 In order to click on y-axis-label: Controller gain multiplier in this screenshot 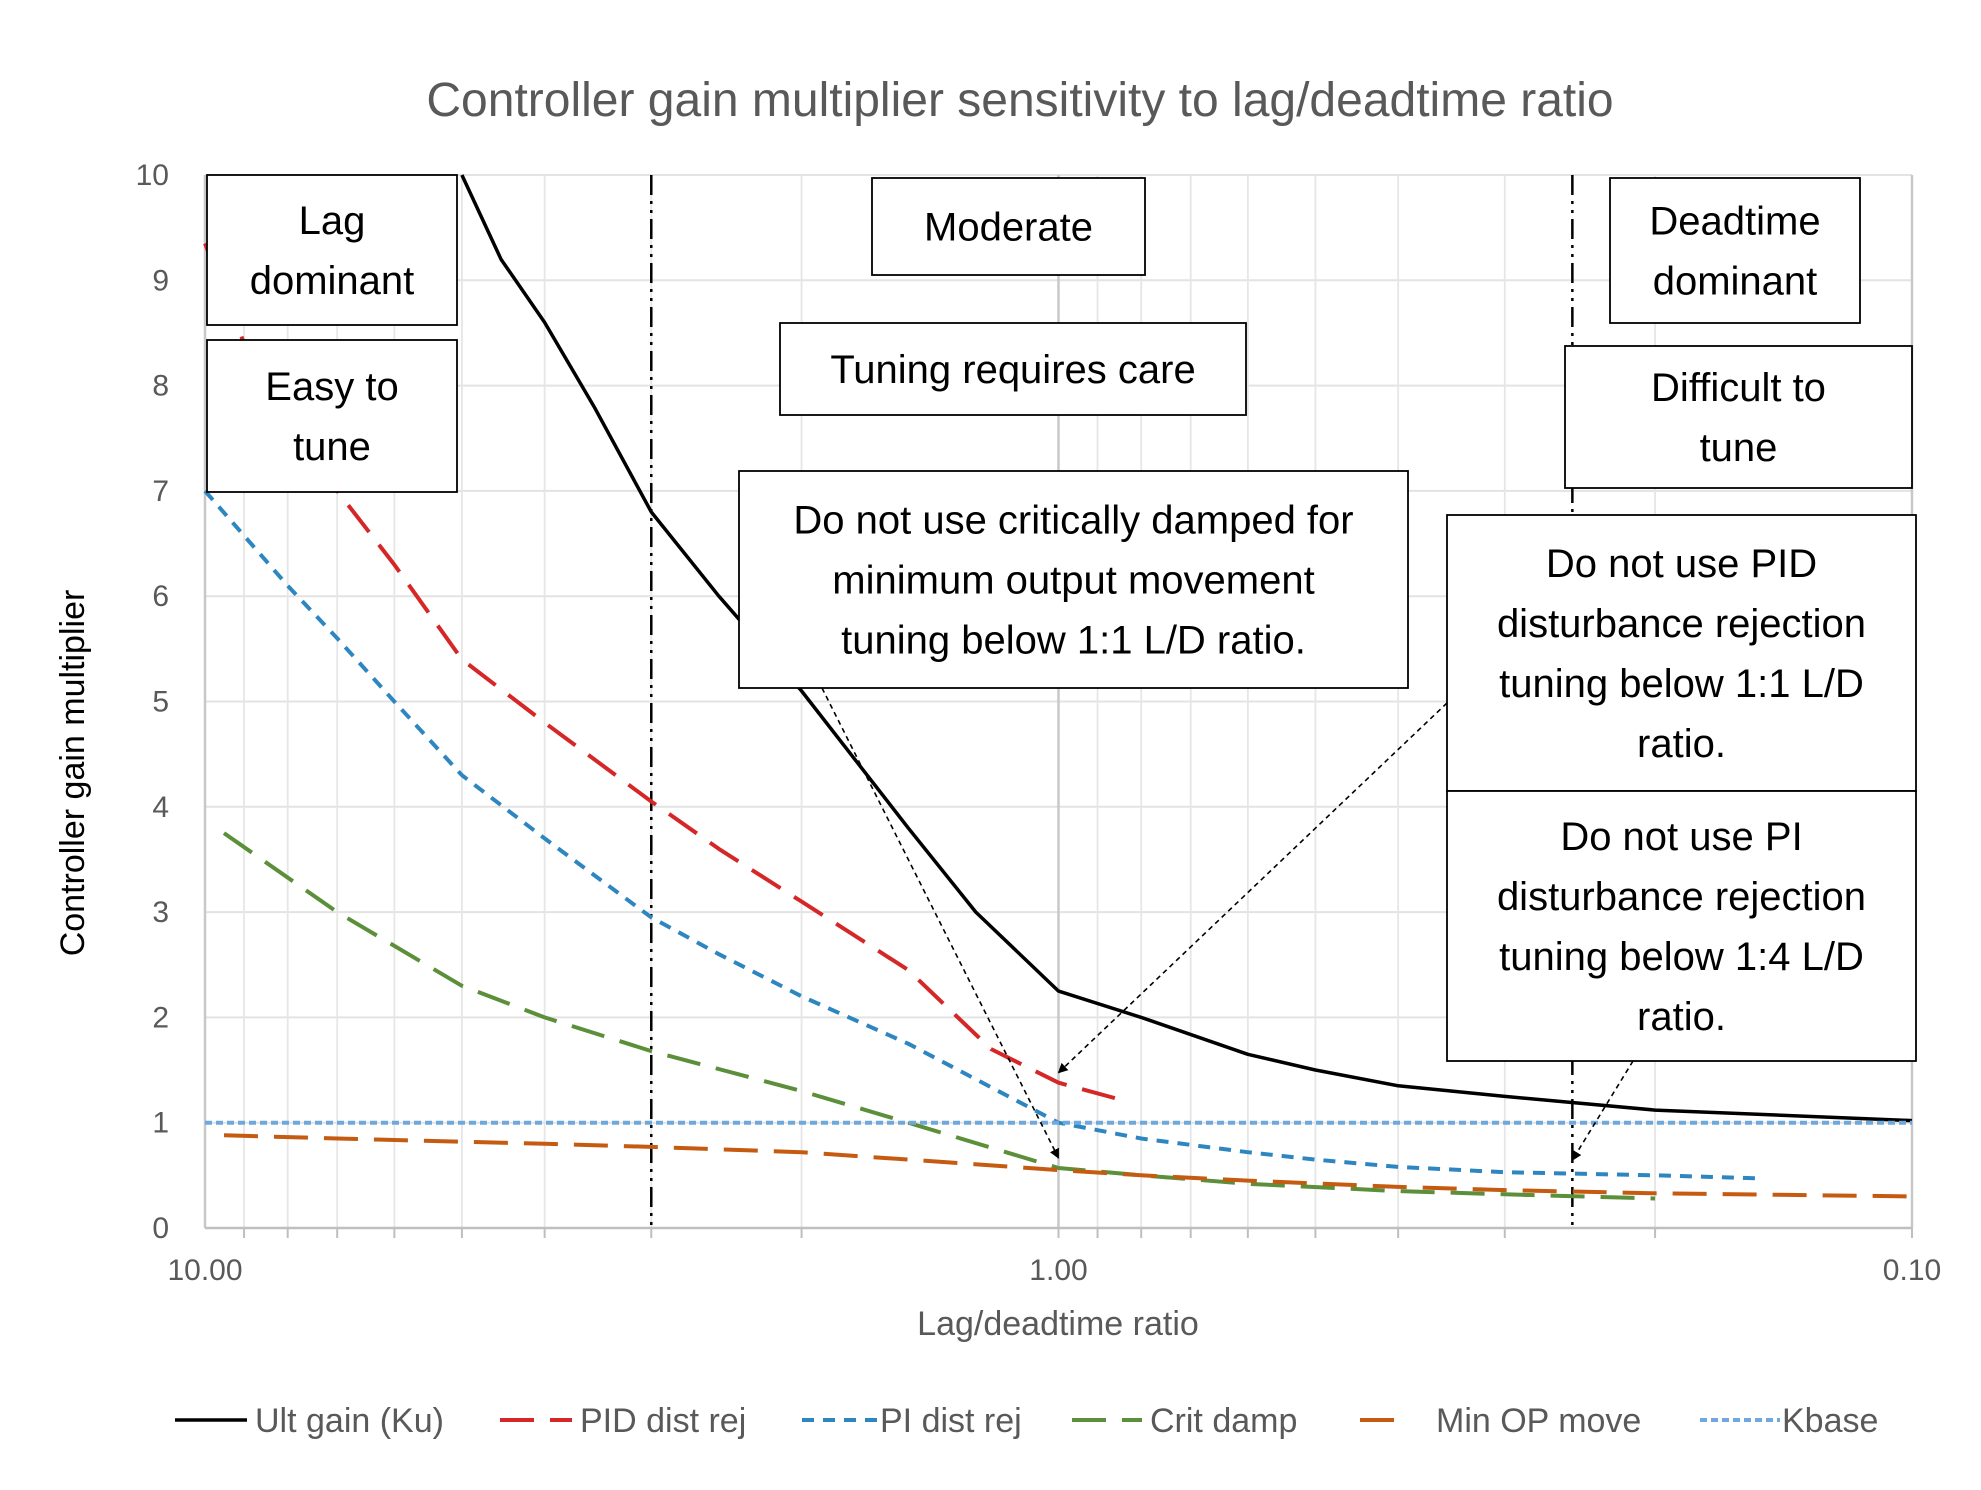, I will do `click(73, 773)`.